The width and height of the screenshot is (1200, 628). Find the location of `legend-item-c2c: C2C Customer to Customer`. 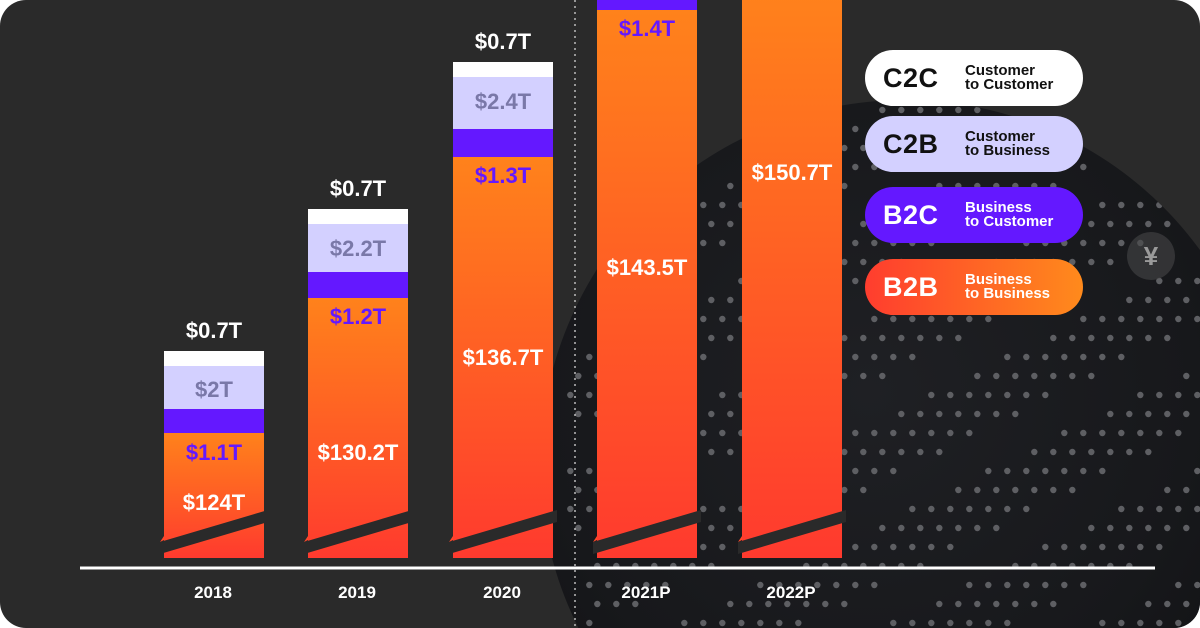

legend-item-c2c: C2C Customer to Customer is located at coordinates (974, 78).